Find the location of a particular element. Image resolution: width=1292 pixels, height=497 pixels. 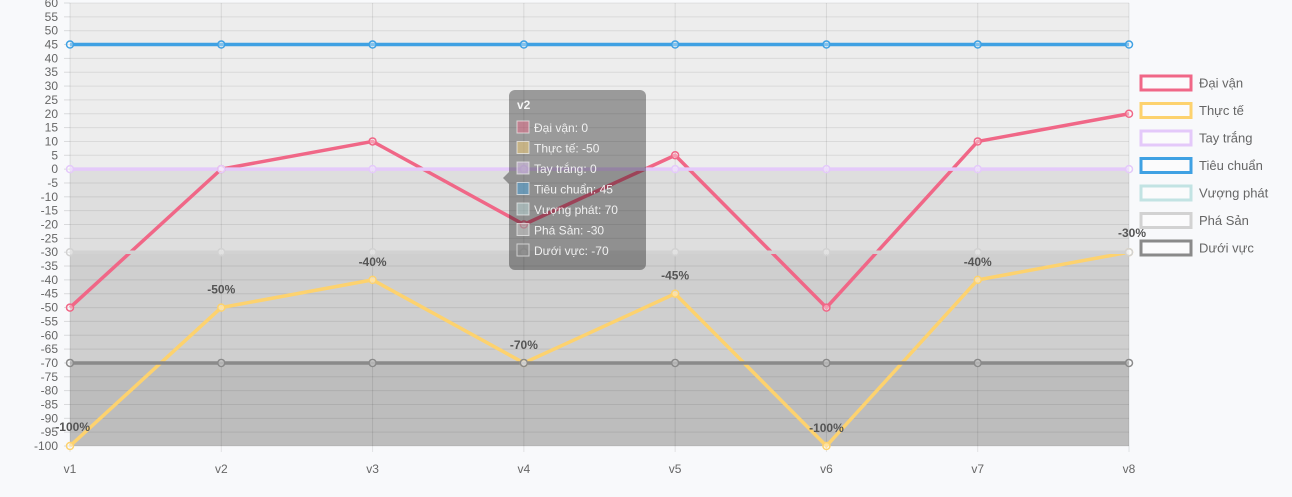

x-tick-label: v3 is located at coordinates (372, 469).